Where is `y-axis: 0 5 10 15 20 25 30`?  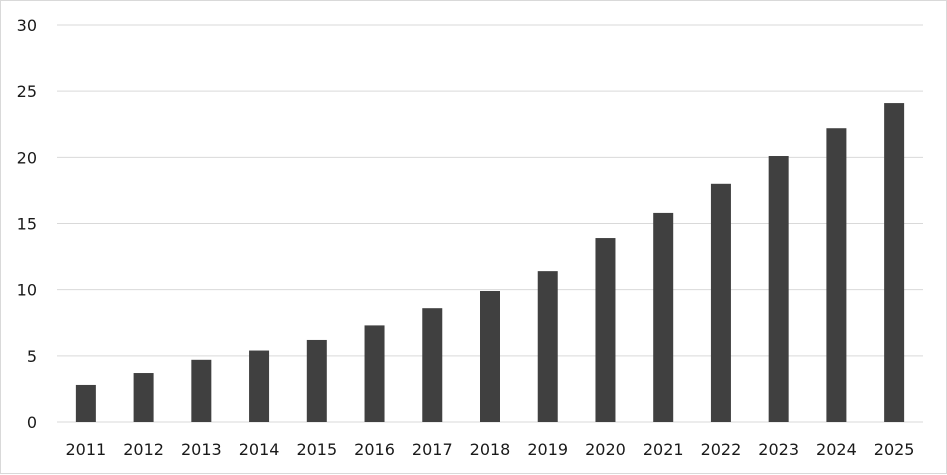
y-axis: 0 5 10 15 20 25 30 is located at coordinates (27, 224).